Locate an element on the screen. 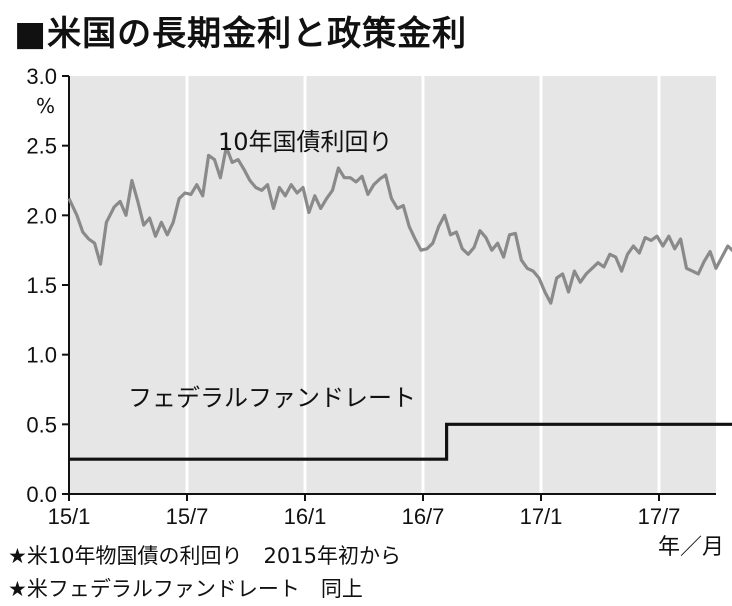 The width and height of the screenshot is (732, 606). y-tick-label-0.5: 0.5 is located at coordinates (41, 424).